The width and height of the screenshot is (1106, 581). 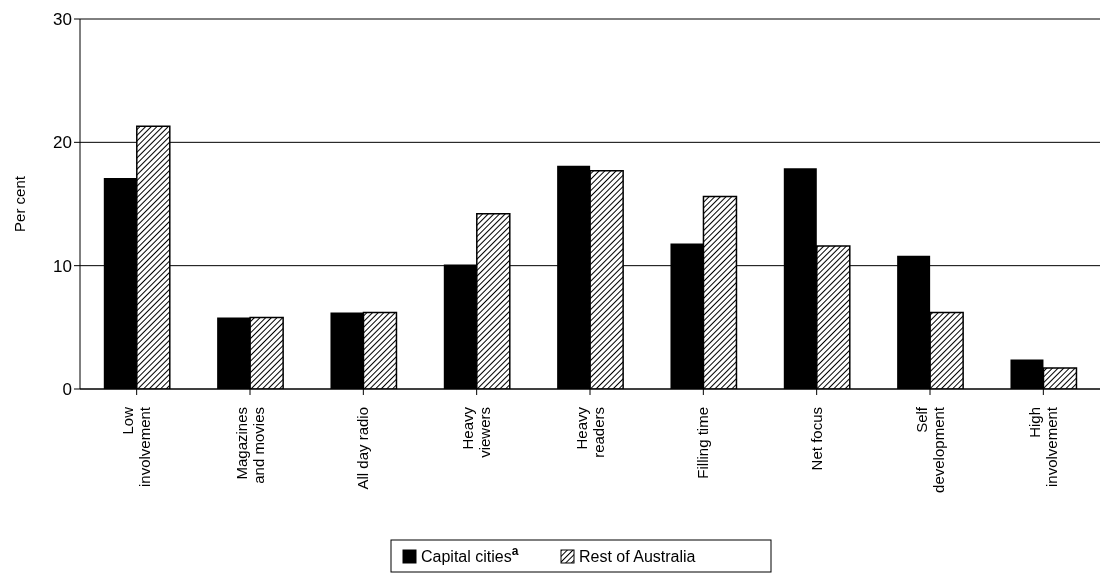 I want to click on x-tick-label: Heavy readers, so click(x=589, y=432).